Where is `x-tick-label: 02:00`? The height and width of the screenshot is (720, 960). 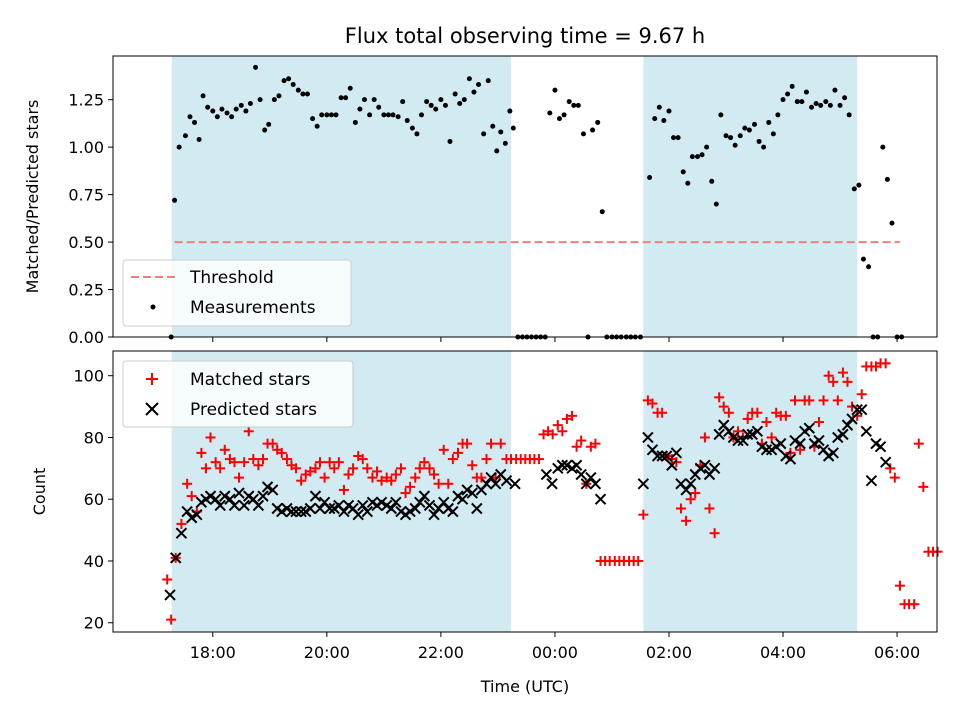 x-tick-label: 02:00 is located at coordinates (669, 652).